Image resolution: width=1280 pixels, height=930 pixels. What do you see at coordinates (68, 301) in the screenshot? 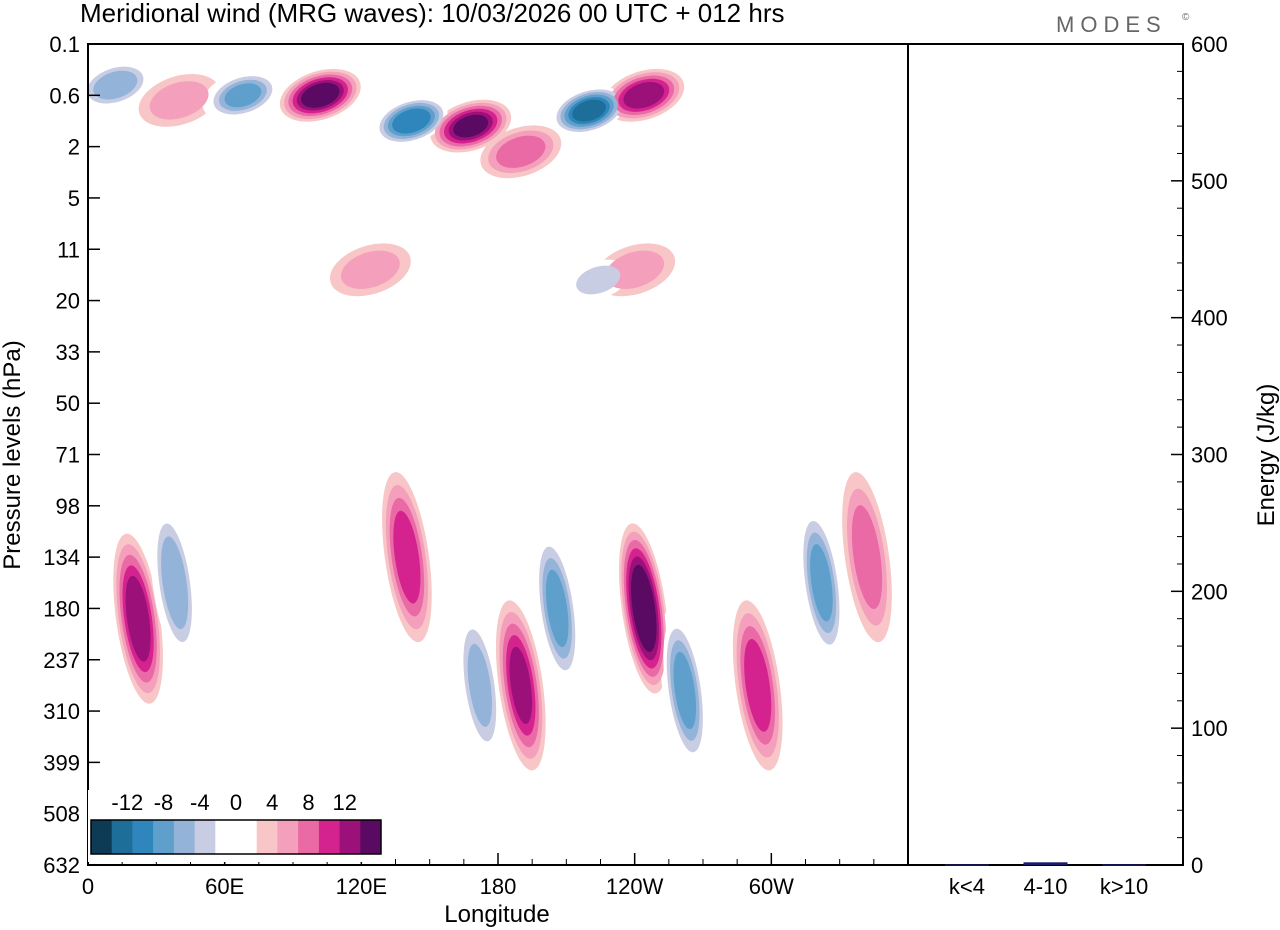
I see `y-tick-label: 20` at bounding box center [68, 301].